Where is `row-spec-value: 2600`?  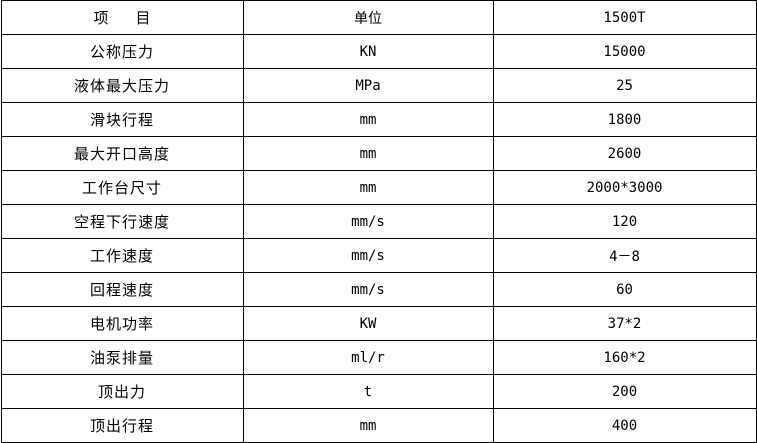
row-spec-value: 2600 is located at coordinates (624, 153).